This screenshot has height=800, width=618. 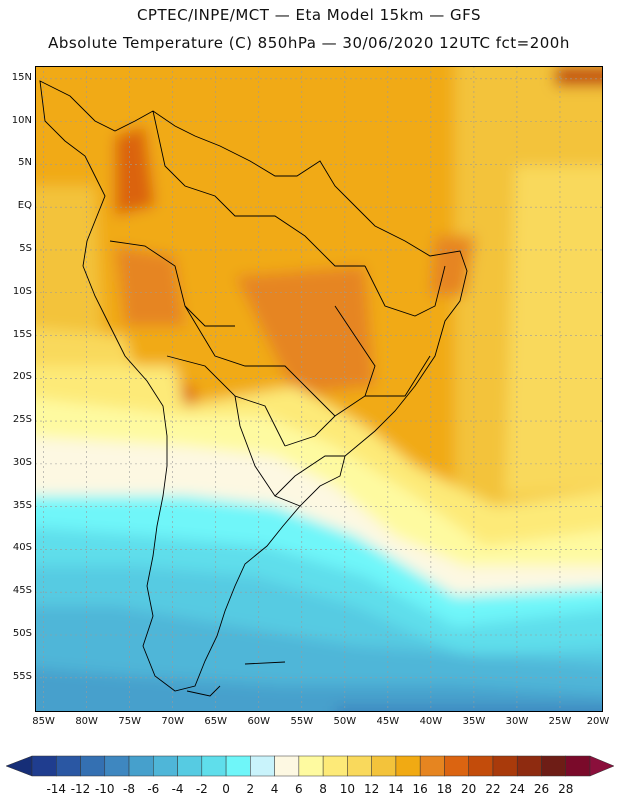 I want to click on colorbar-tick-label: -12, so click(x=80, y=789).